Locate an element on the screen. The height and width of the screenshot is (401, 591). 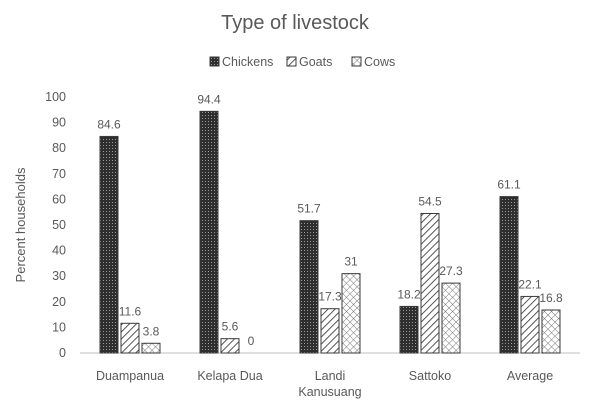
data-label: 11.6 is located at coordinates (130, 311).